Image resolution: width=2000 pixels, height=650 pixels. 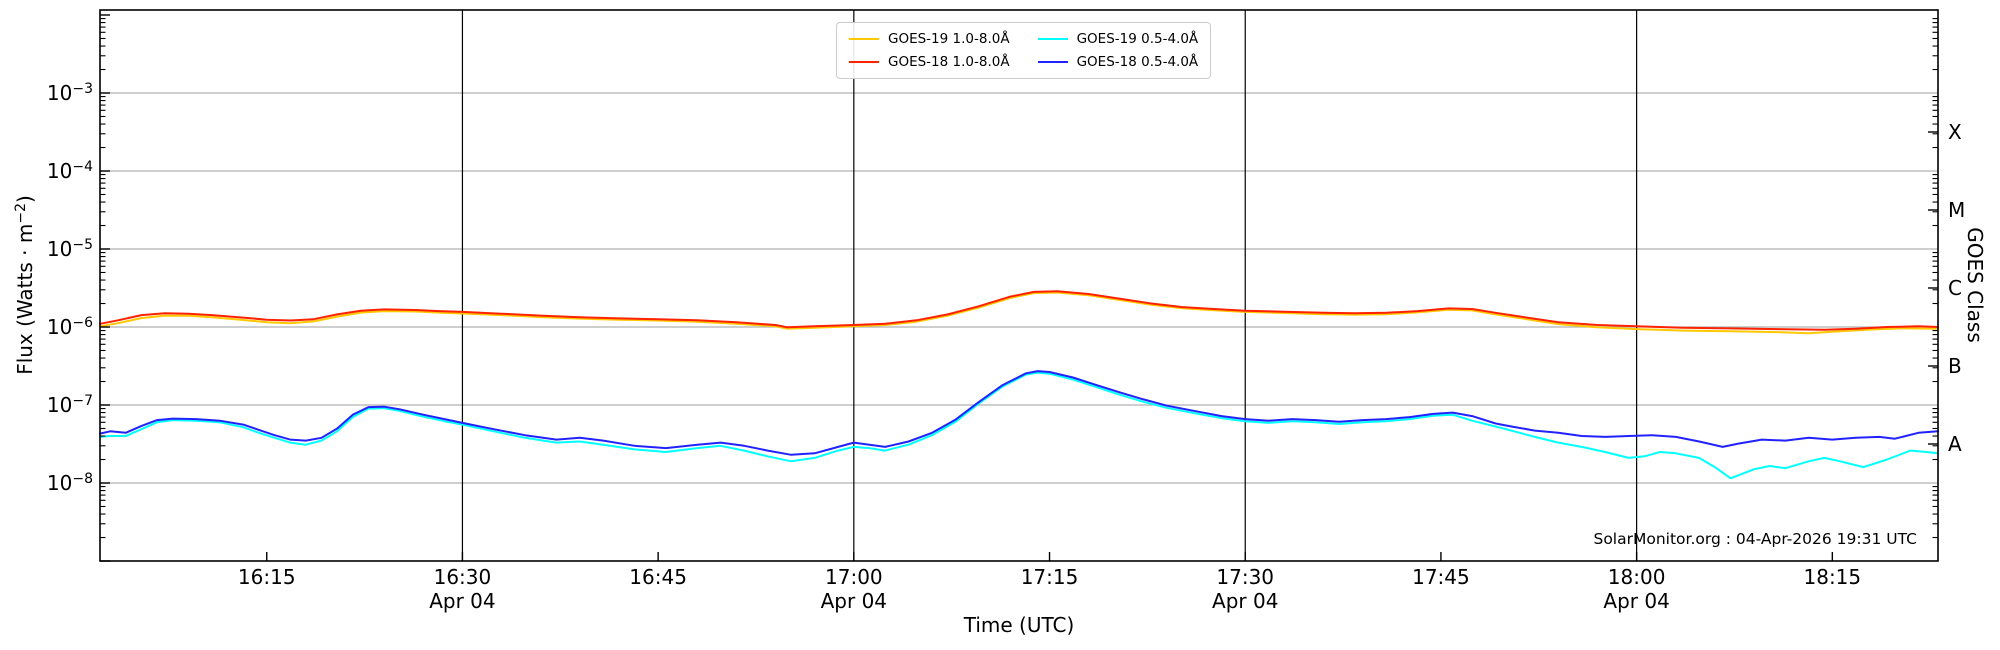 I want to click on legend-item-goes-18-1-0-8-0-: GOES-18 1.0-8.0Å, so click(x=929, y=62).